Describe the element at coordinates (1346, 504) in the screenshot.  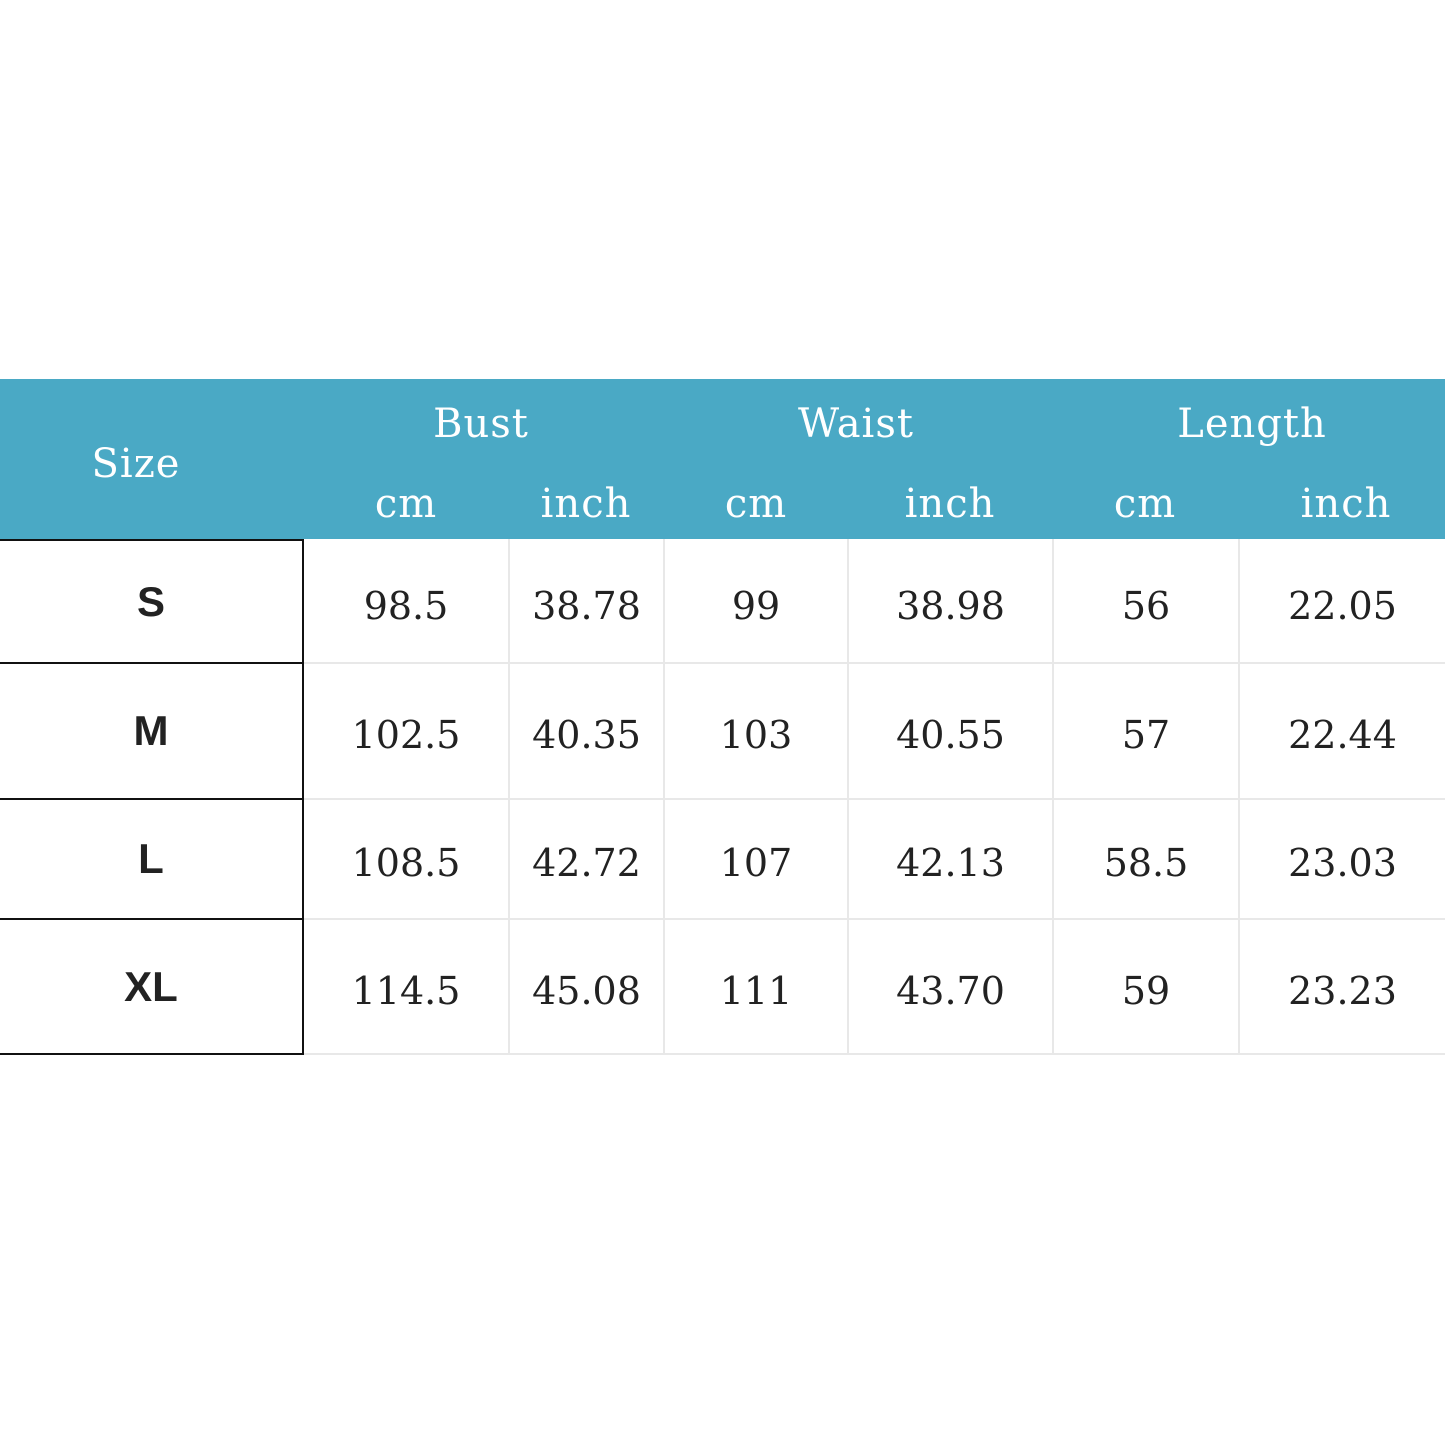
I see `length-inch-header: inch` at that location.